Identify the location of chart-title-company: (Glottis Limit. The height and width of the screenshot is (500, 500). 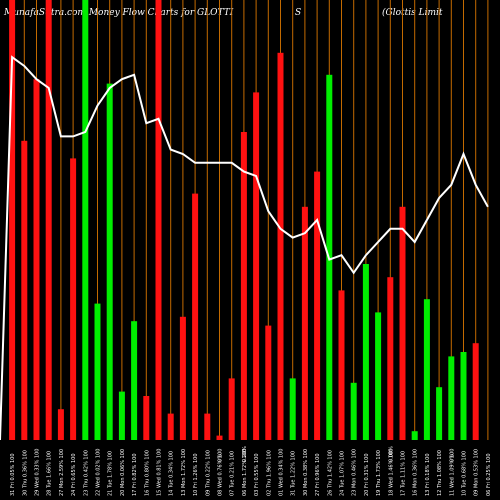
(412, 13).